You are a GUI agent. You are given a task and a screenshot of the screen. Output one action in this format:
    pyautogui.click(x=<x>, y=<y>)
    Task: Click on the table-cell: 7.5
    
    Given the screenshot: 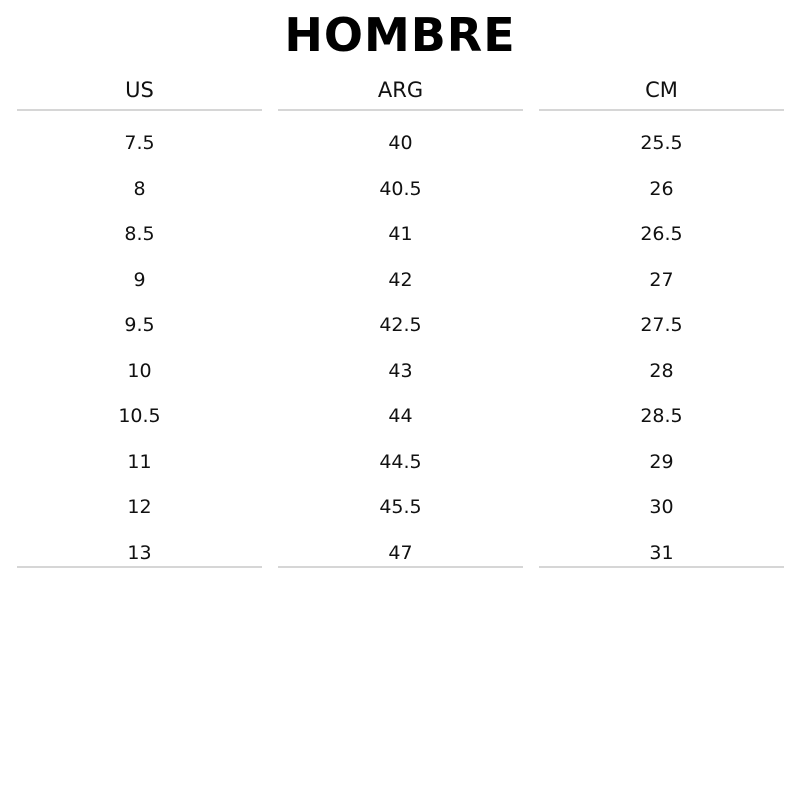 What is the action you would take?
    pyautogui.click(x=139, y=143)
    